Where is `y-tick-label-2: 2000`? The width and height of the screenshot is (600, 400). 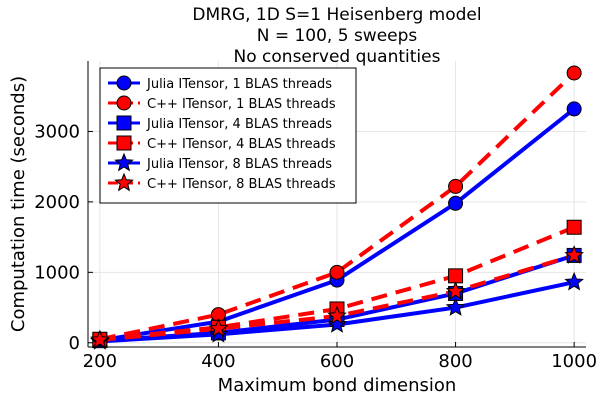 y-tick-label-2: 2000 is located at coordinates (57, 202).